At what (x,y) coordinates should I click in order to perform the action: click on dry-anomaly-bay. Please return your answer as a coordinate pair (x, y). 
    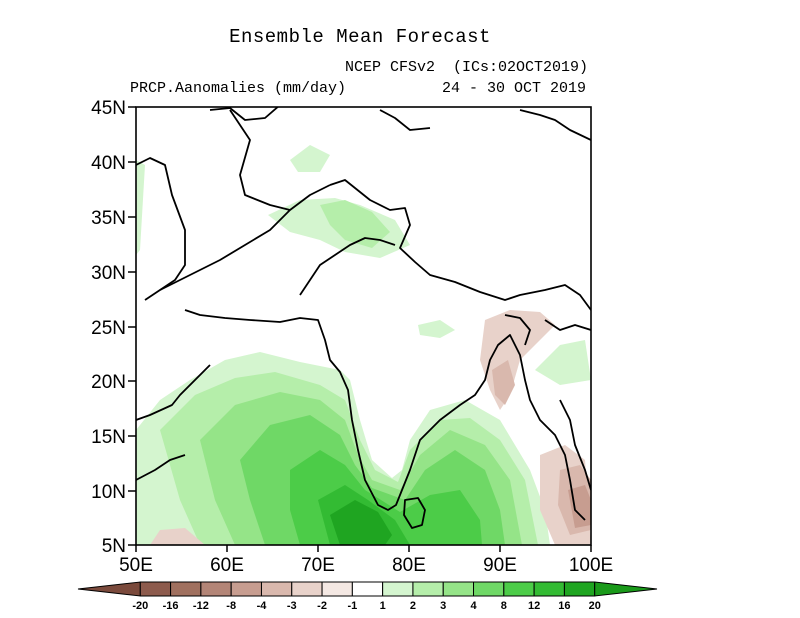
    Looking at the image, I should click on (517, 360).